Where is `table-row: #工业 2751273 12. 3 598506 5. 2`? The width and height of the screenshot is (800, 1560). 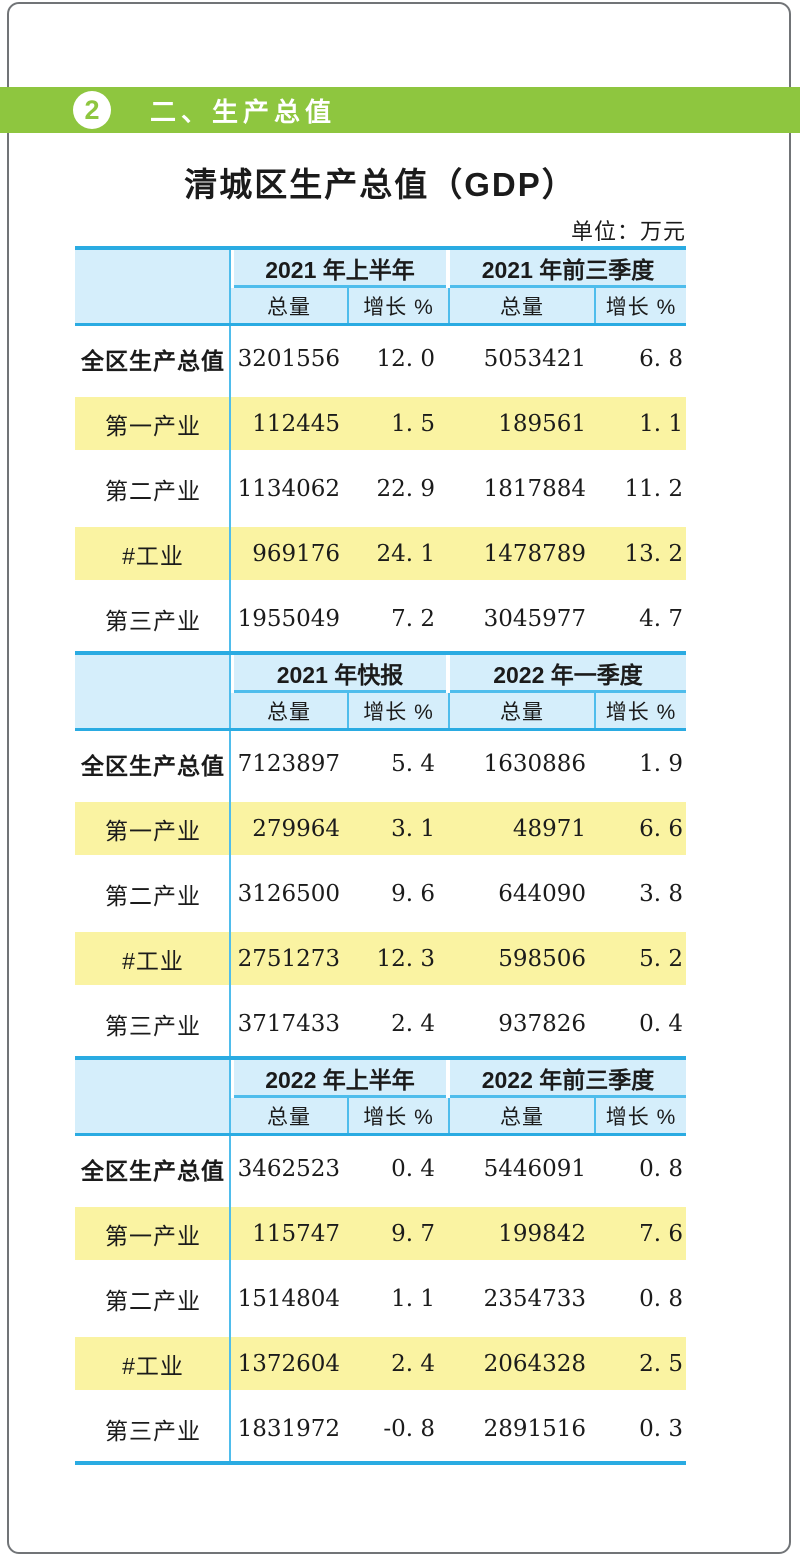
table-row: #工业 2751273 12. 3 598506 5. 2 is located at coordinates (380, 958).